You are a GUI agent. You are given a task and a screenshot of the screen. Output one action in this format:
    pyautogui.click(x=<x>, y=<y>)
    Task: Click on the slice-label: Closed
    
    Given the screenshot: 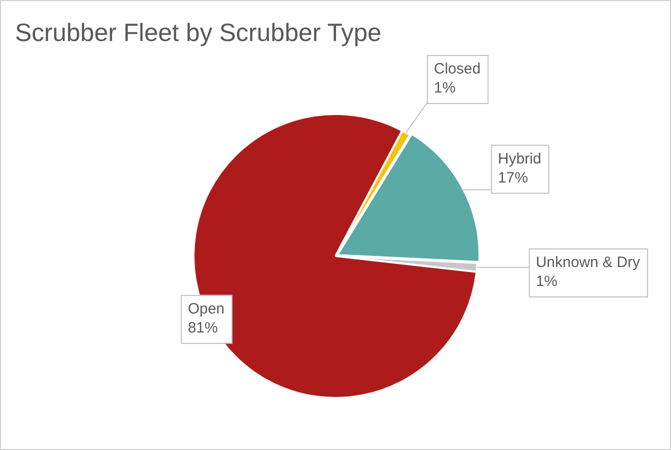 What is the action you would take?
    pyautogui.click(x=457, y=69)
    